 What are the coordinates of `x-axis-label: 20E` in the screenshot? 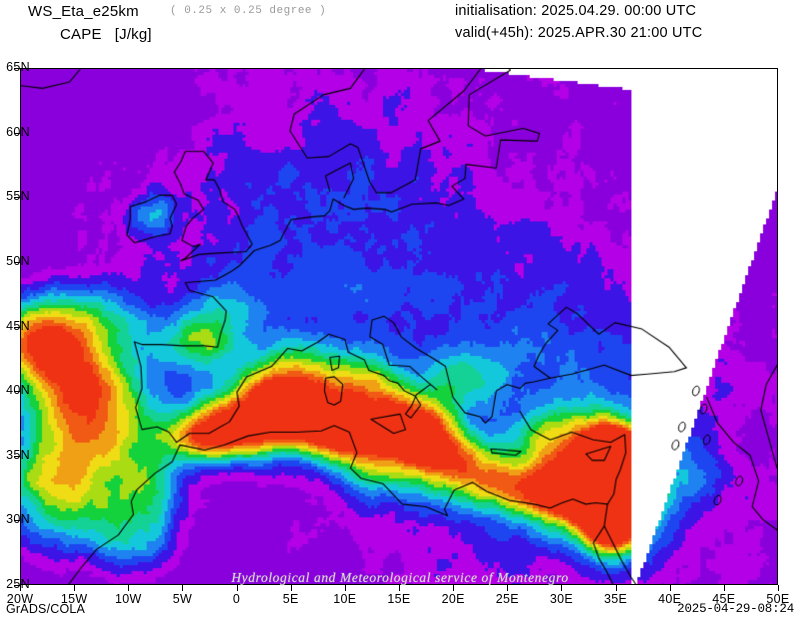 It's located at (453, 599).